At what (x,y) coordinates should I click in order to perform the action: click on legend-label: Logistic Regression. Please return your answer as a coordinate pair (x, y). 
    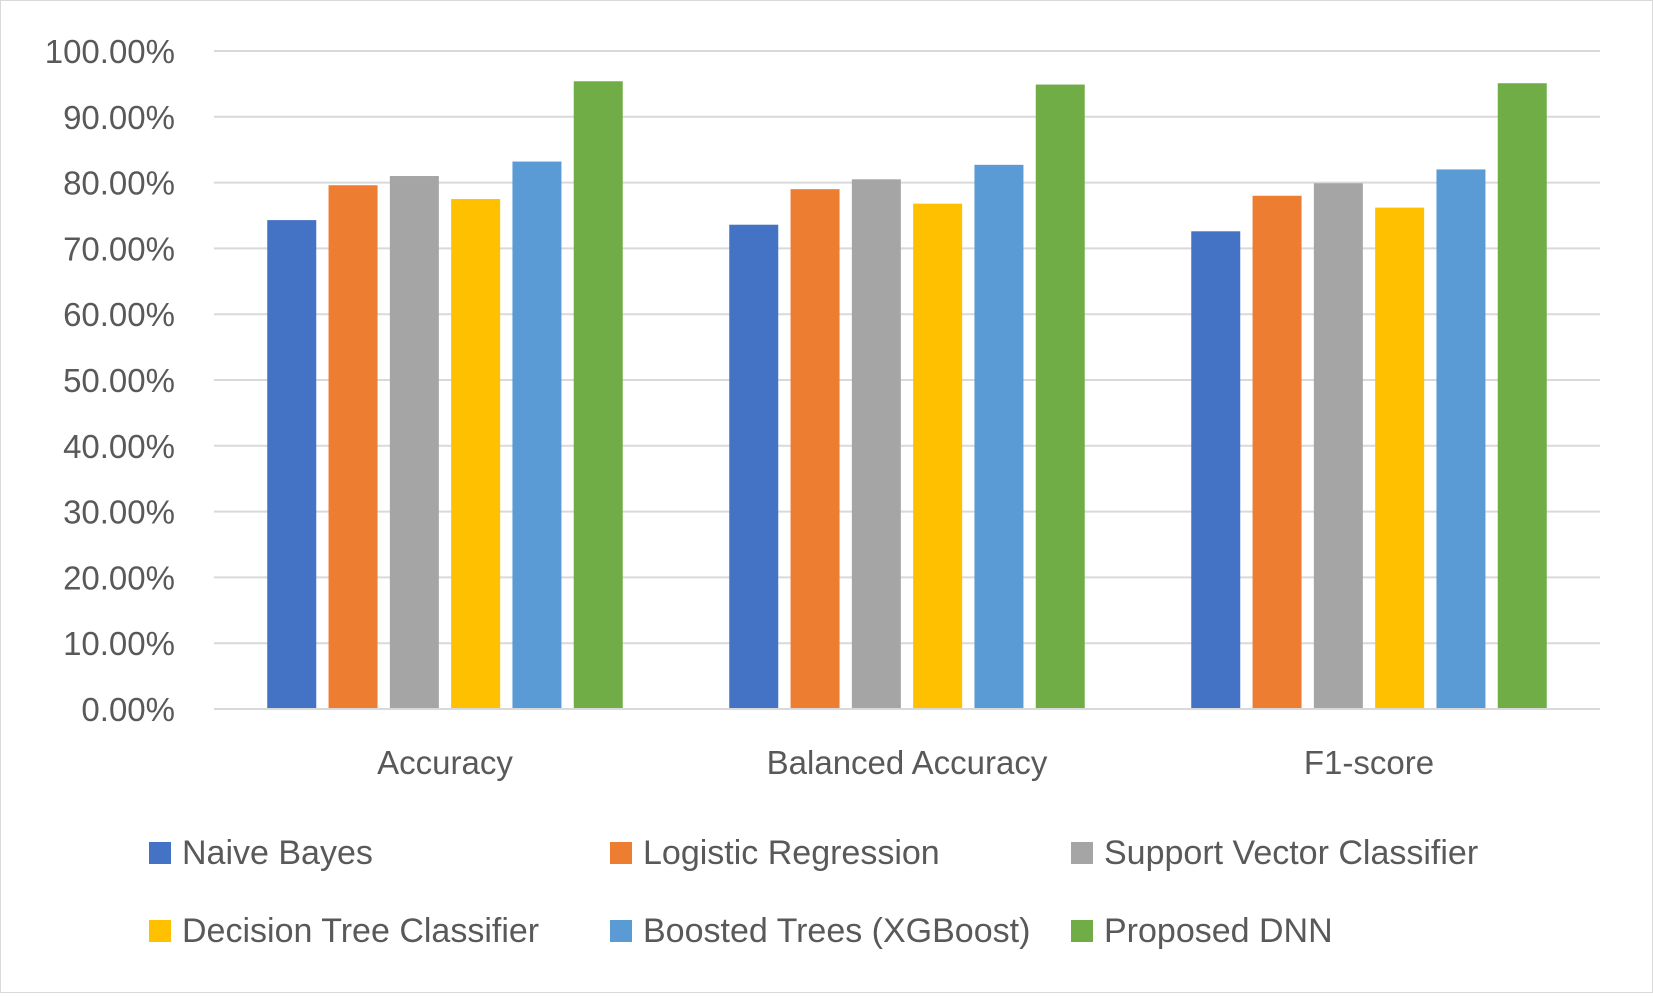
    Looking at the image, I should click on (791, 853).